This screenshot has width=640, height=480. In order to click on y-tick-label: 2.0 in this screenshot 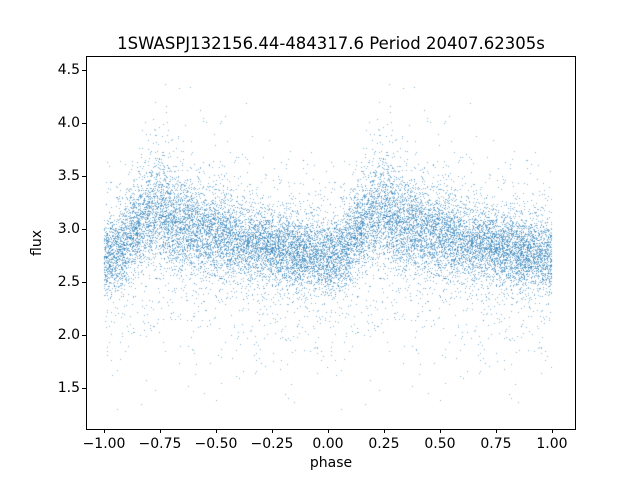, I will do `click(68, 334)`.